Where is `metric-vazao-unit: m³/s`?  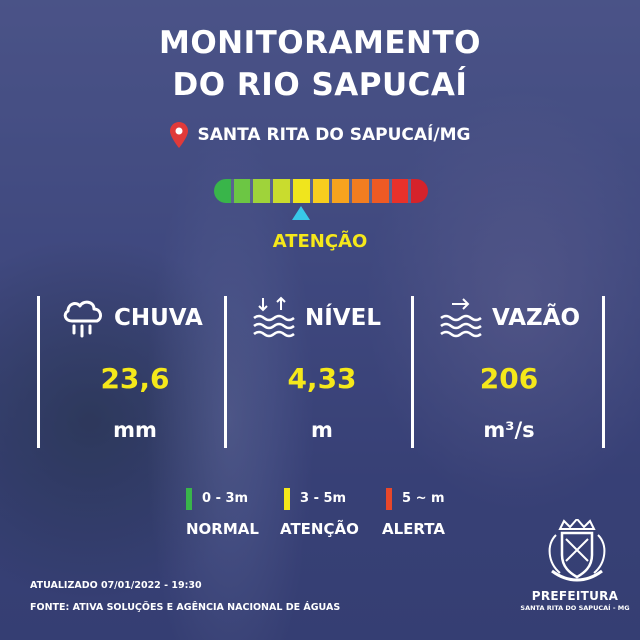 metric-vazao-unit: m³/s is located at coordinates (509, 430).